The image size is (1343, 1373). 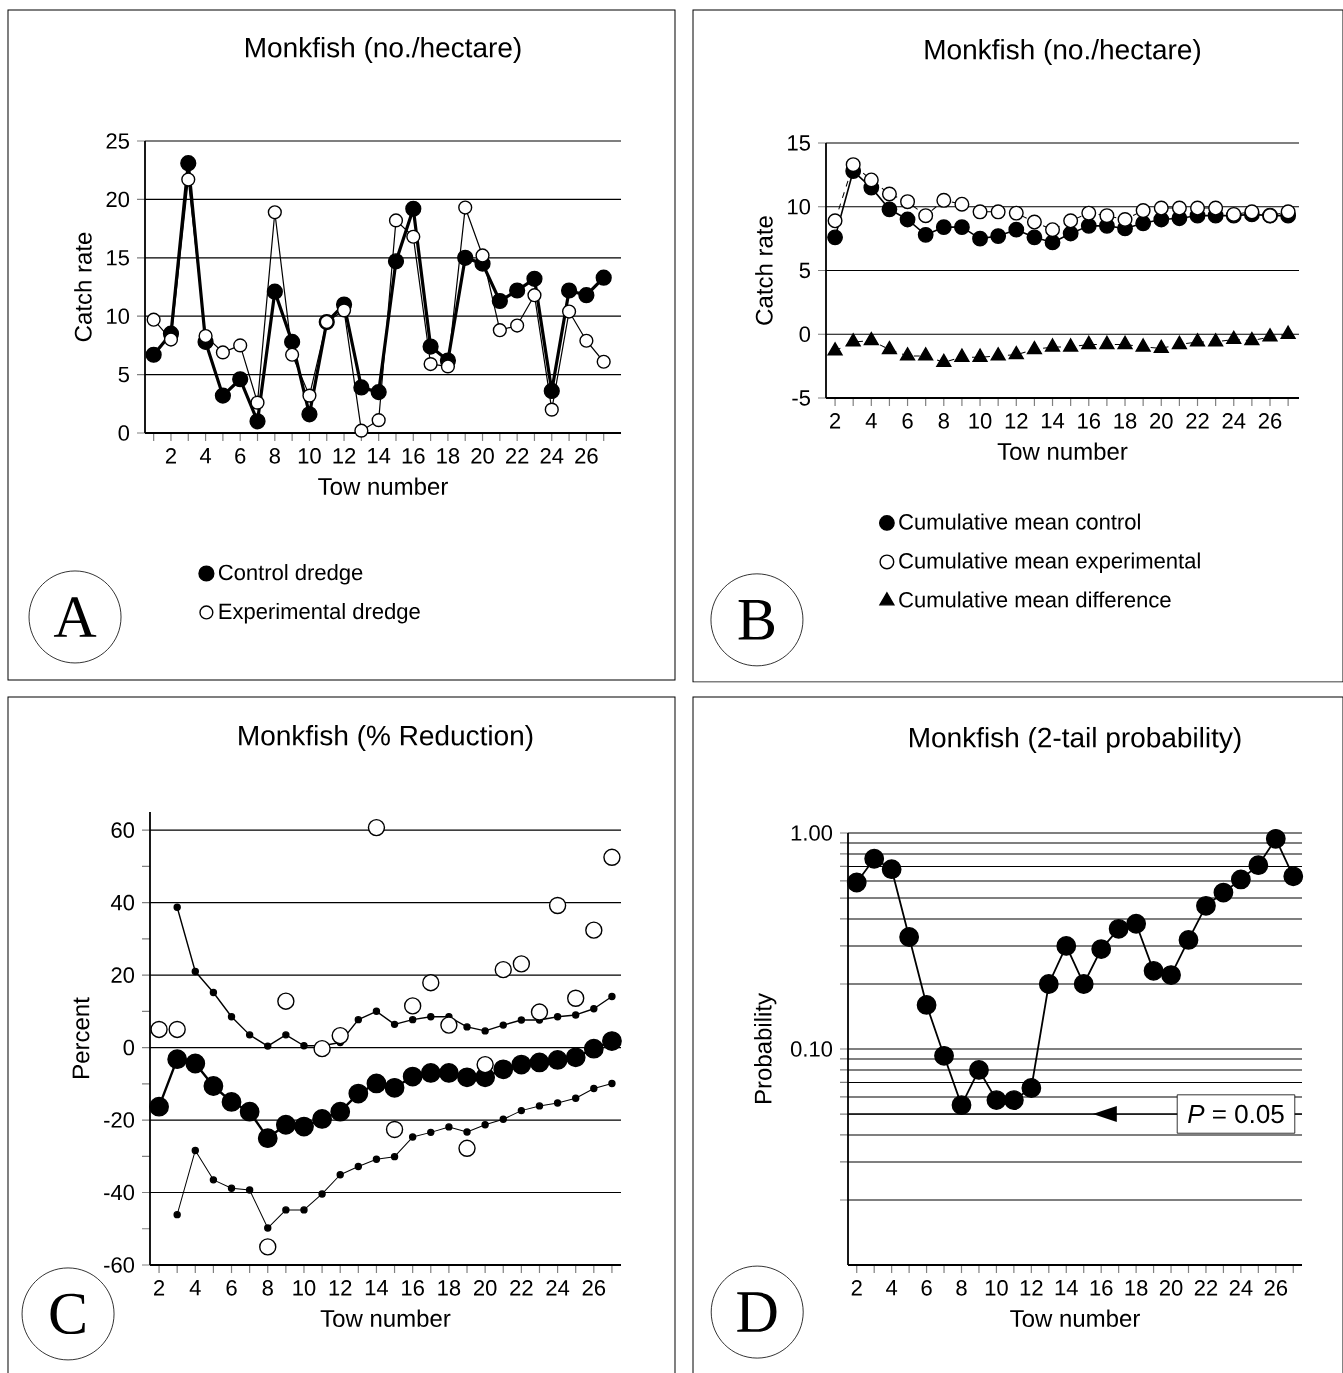 I want to click on y-tick-label: 25, so click(x=117, y=141).